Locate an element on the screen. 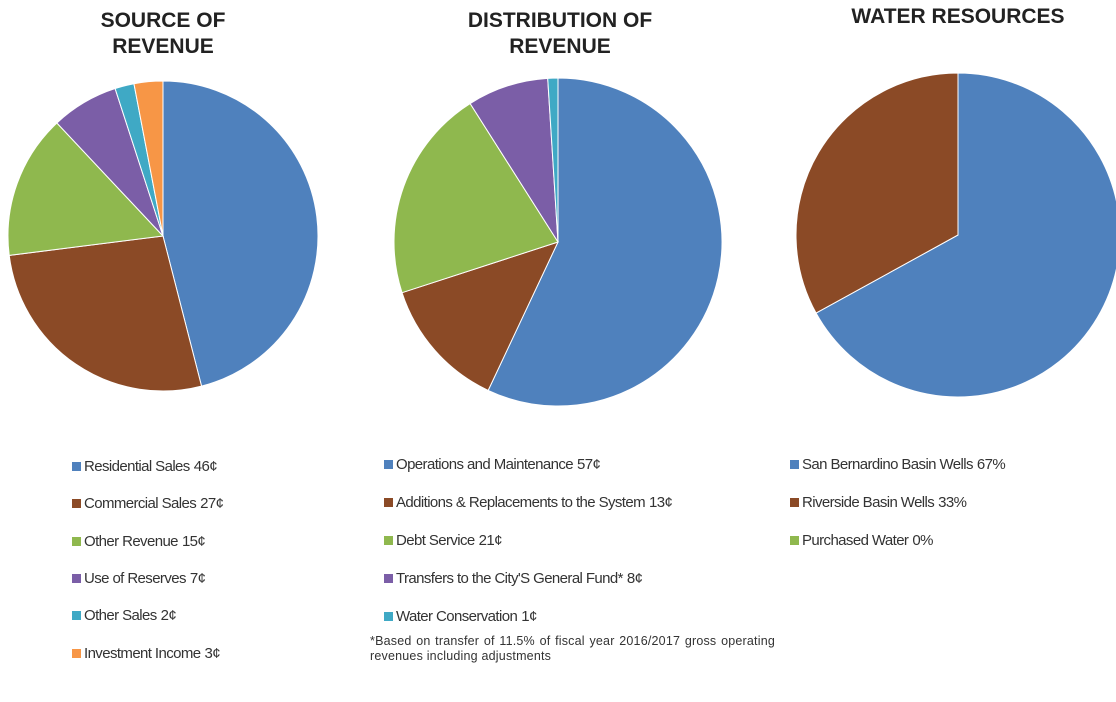 The height and width of the screenshot is (702, 1116). legend-item: Water Conservation 1¢ is located at coordinates (528, 616).